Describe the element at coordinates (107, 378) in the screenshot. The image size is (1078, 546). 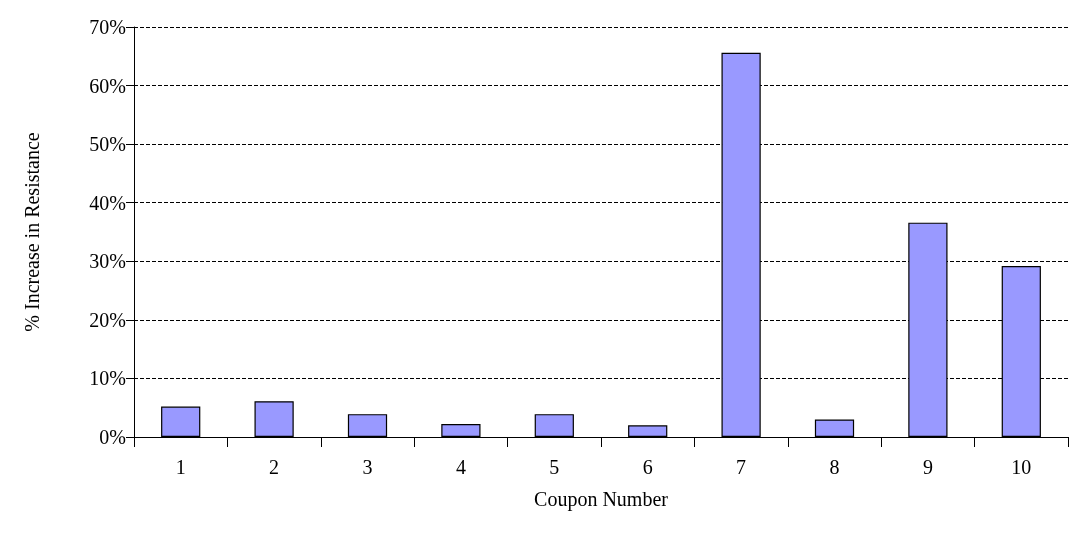
I see `y-tick-label: 10%` at that location.